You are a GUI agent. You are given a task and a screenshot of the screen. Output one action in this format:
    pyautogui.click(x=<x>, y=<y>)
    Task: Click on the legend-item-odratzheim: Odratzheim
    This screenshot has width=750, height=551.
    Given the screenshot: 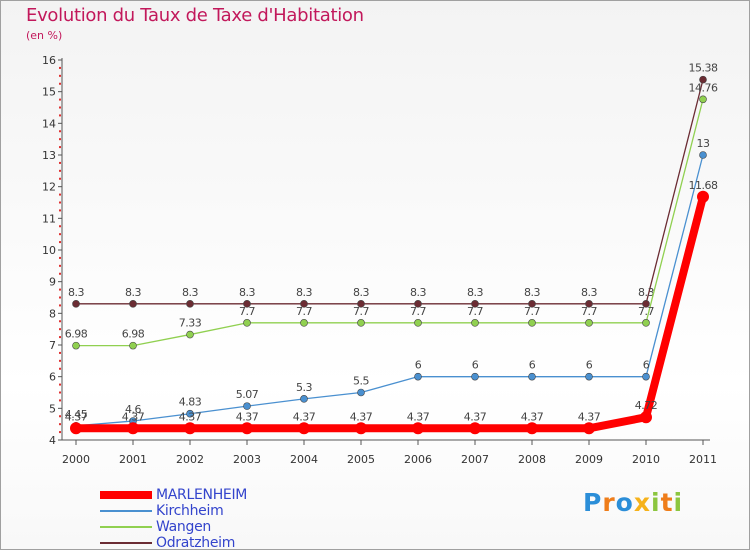 What is the action you would take?
    pyautogui.click(x=173, y=543)
    